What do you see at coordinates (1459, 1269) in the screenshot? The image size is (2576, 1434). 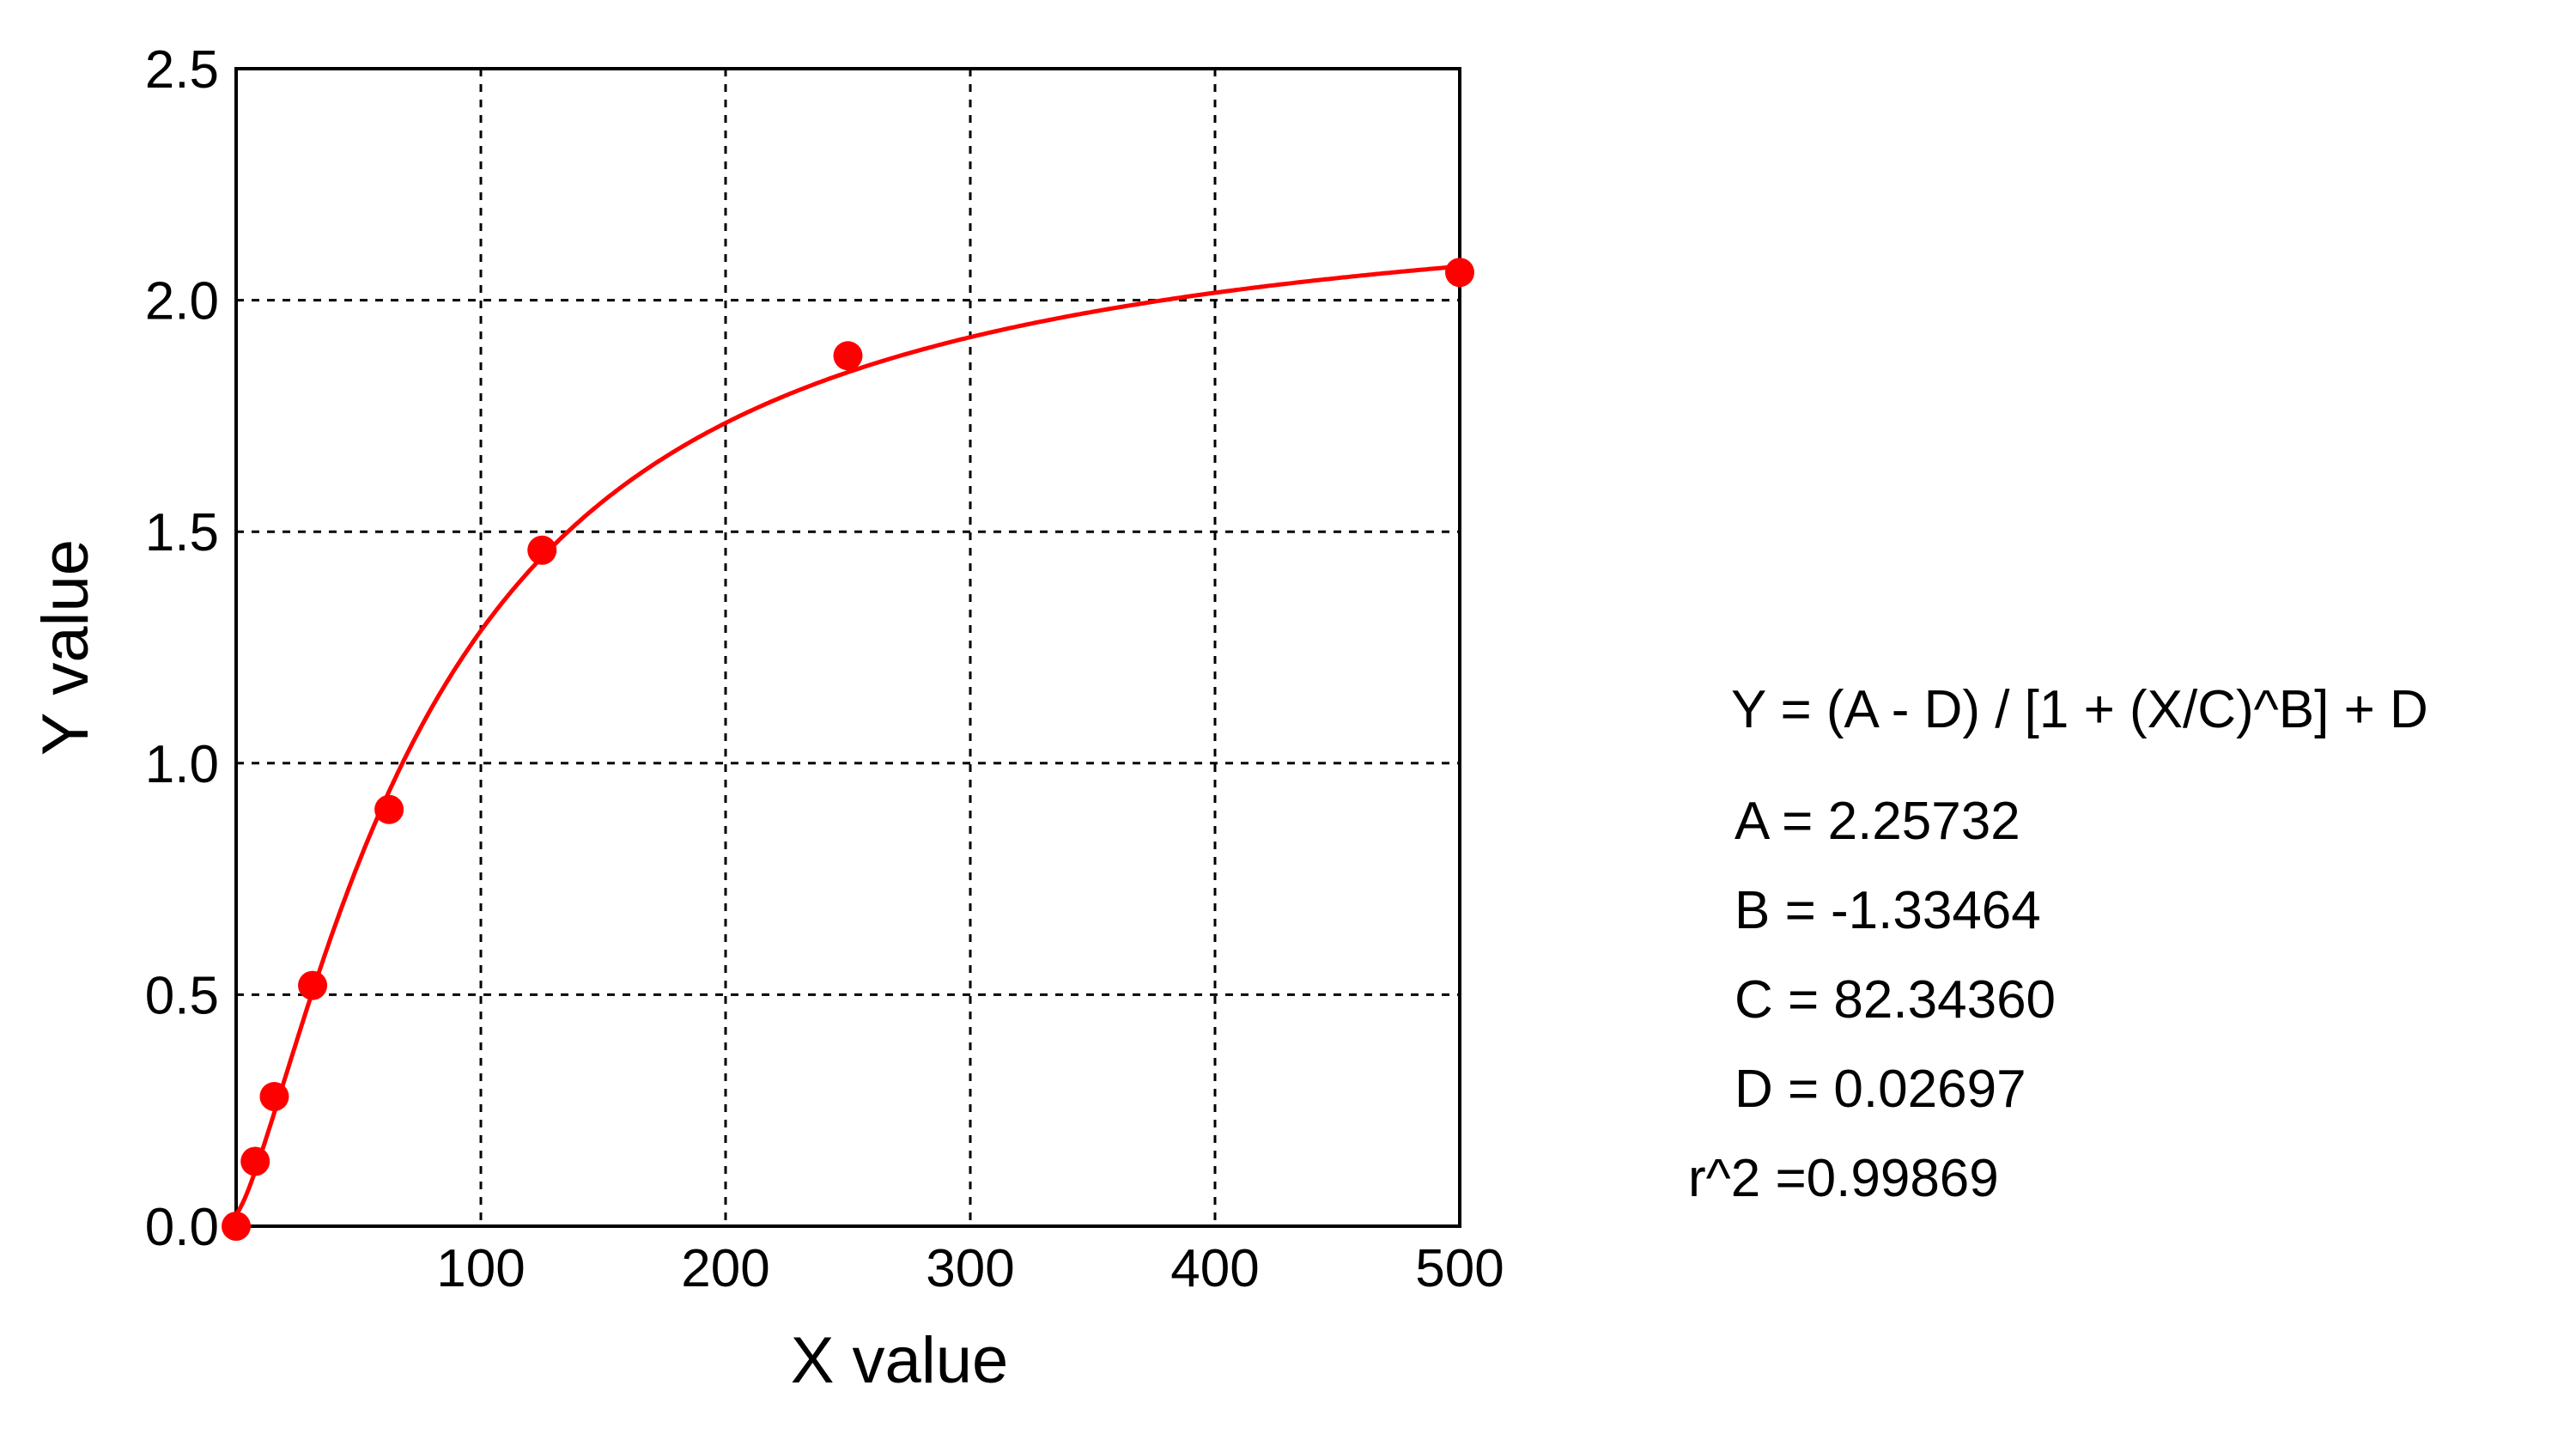 I see `x-tick-label: 500` at bounding box center [1459, 1269].